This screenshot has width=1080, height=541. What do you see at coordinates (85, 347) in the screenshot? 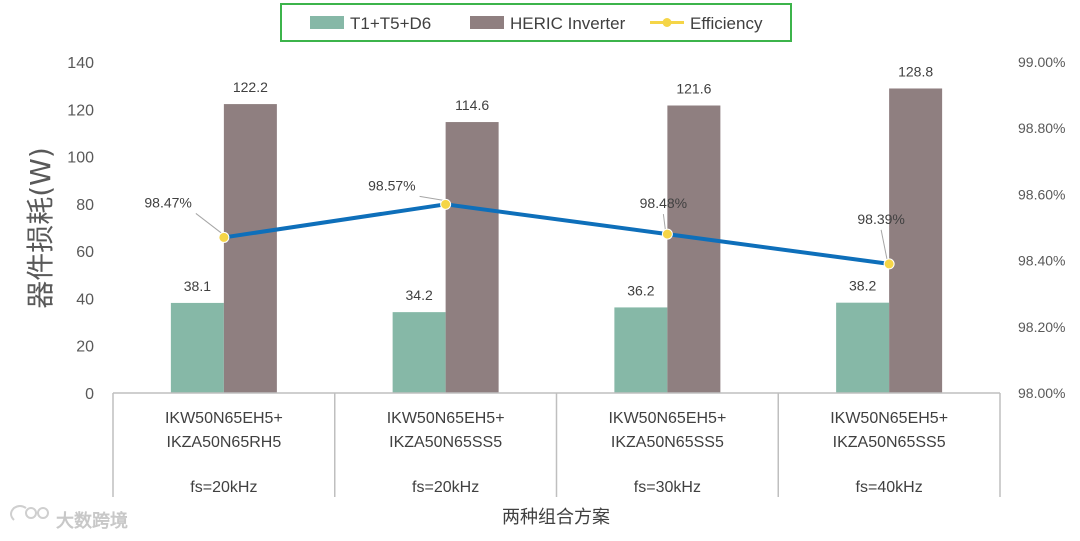
I see `y-tick-label: 20` at bounding box center [85, 347].